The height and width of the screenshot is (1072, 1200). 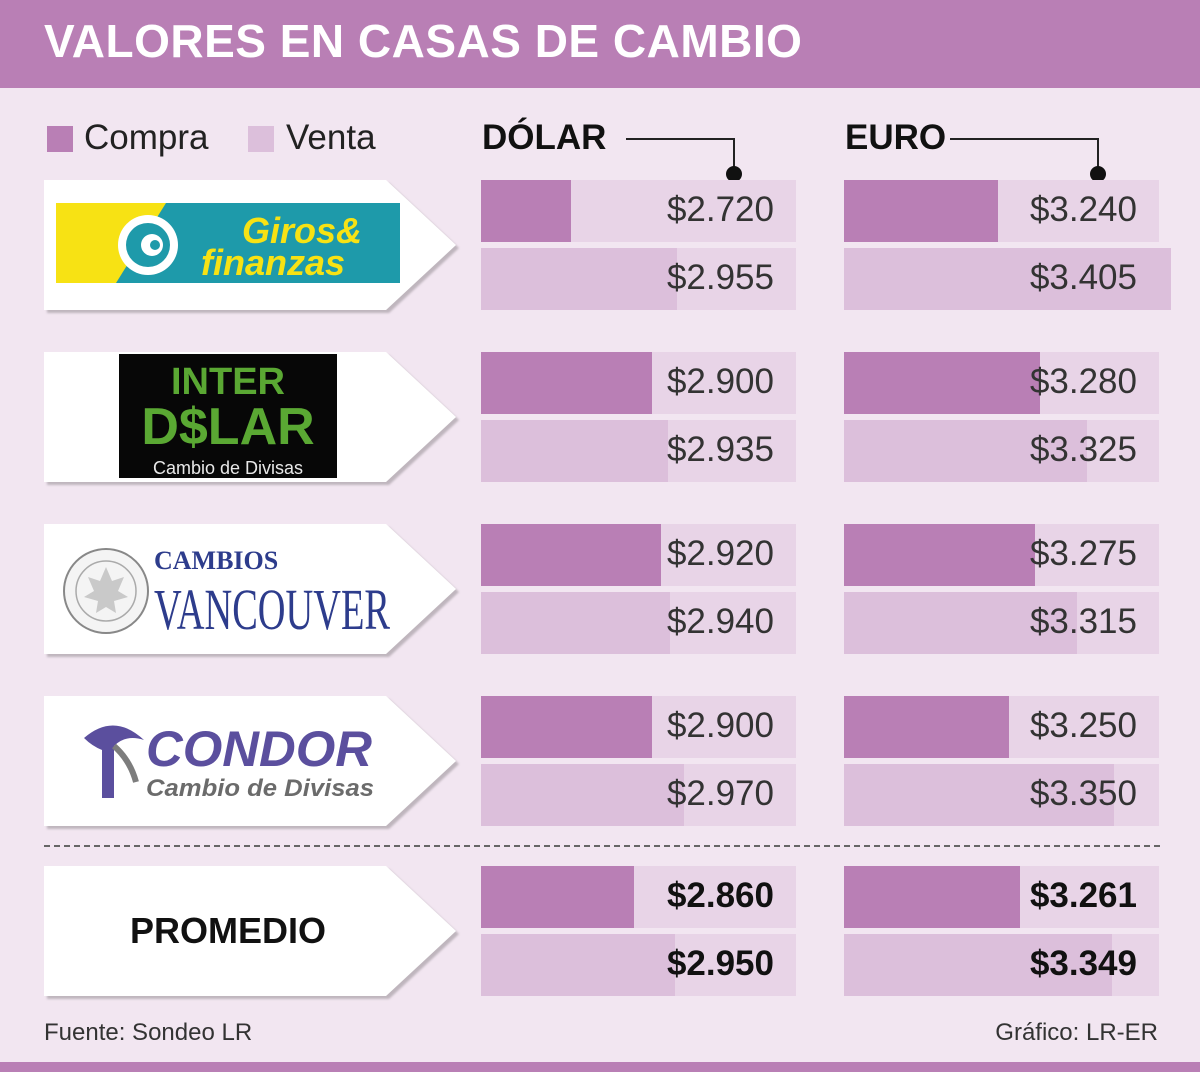 I want to click on bar-euro-venta-cambios-vancouver, so click(x=960, y=623).